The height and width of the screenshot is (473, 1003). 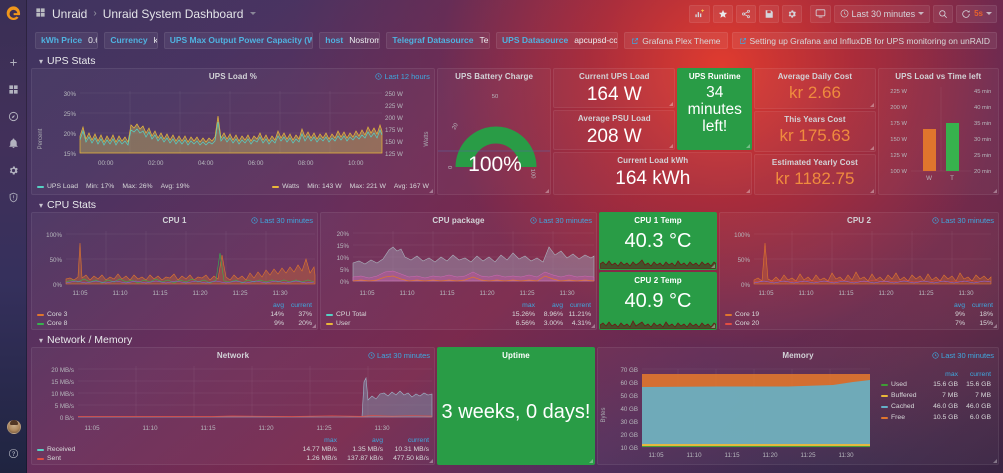 What do you see at coordinates (174, 271) in the screenshot?
I see `panel-cpu-1: CPU 1 Last 30 minutes 100% 50% 0%` at bounding box center [174, 271].